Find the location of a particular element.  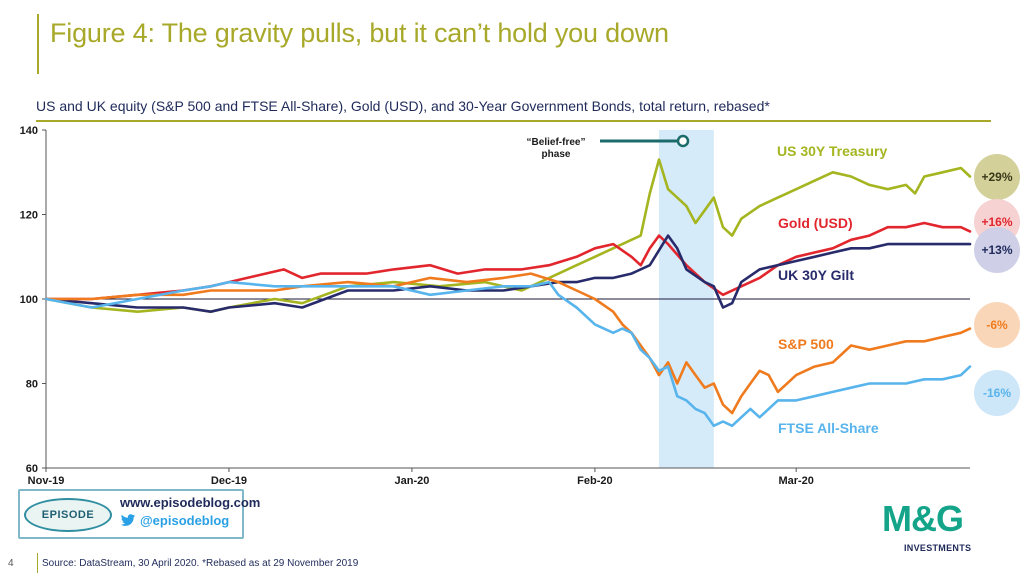

x-tick-label: Nov-19 is located at coordinates (46, 481).